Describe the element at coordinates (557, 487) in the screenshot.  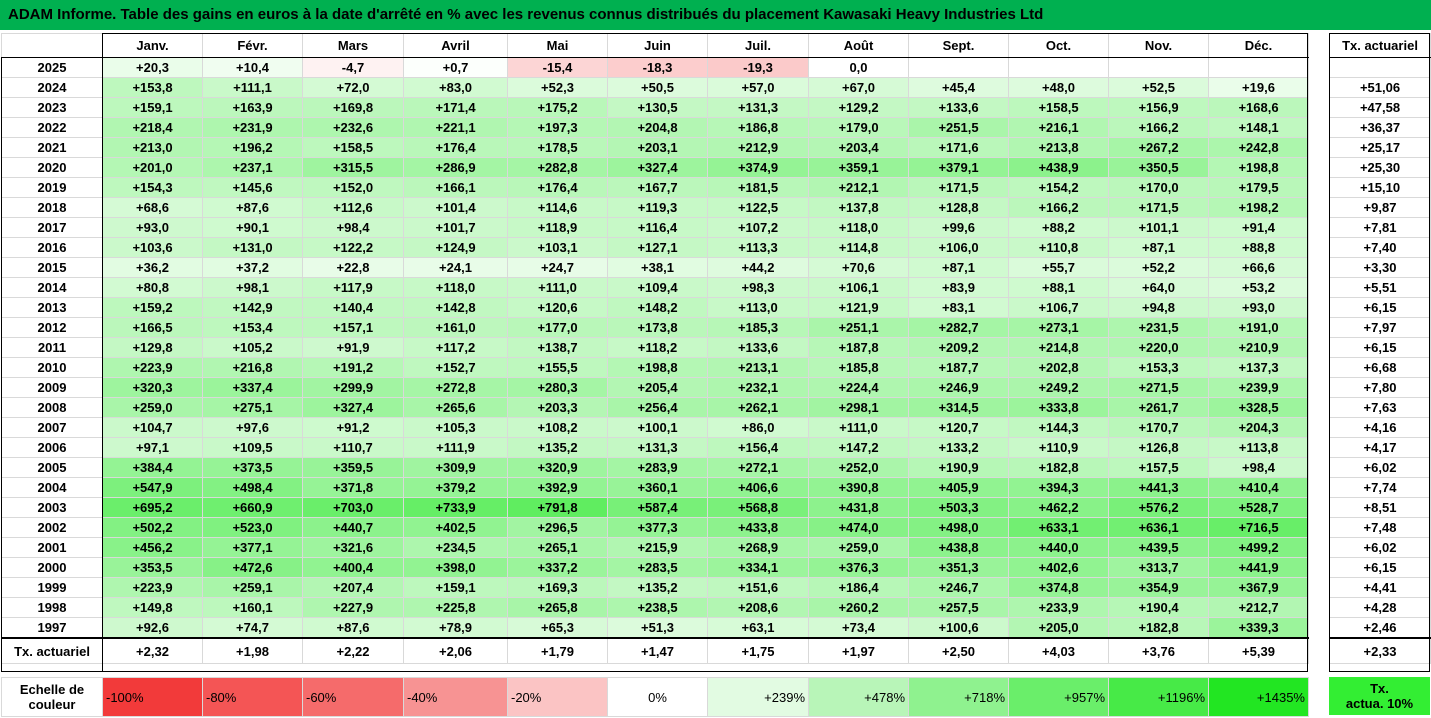
I see `value-cell: +392,9` at that location.